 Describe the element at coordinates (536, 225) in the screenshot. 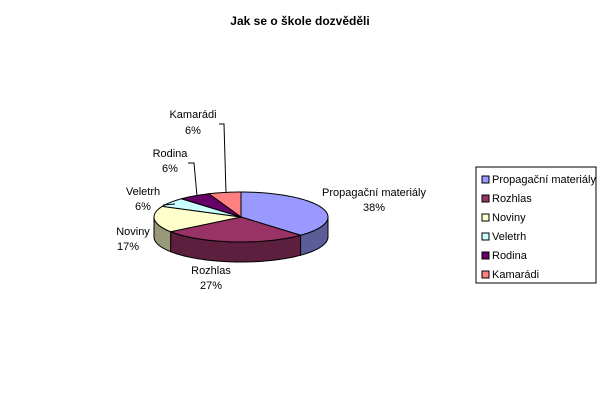

I see `legend-box` at that location.